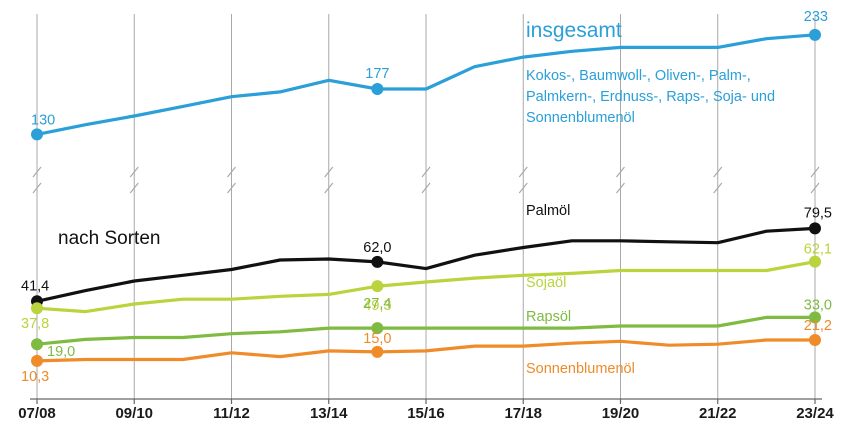 Image resolution: width=850 pixels, height=427 pixels. What do you see at coordinates (426, 180) in the screenshot?
I see `axis-breaks` at bounding box center [426, 180].